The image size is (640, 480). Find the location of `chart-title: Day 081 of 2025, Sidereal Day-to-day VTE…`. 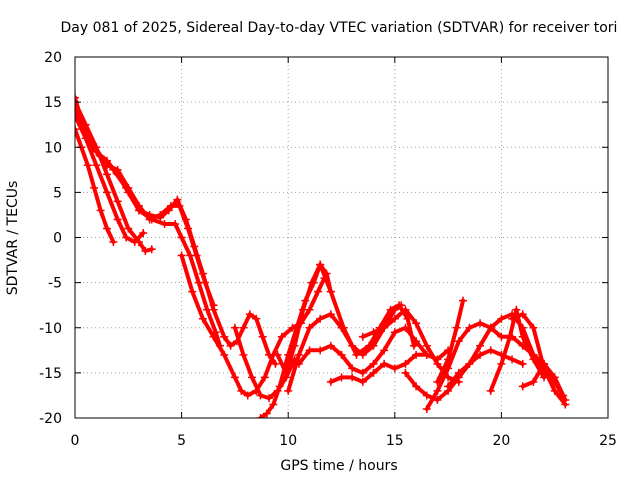

chart-title: Day 081 of 2025, Sidereal Day-to-day VTE… is located at coordinates (339, 28).